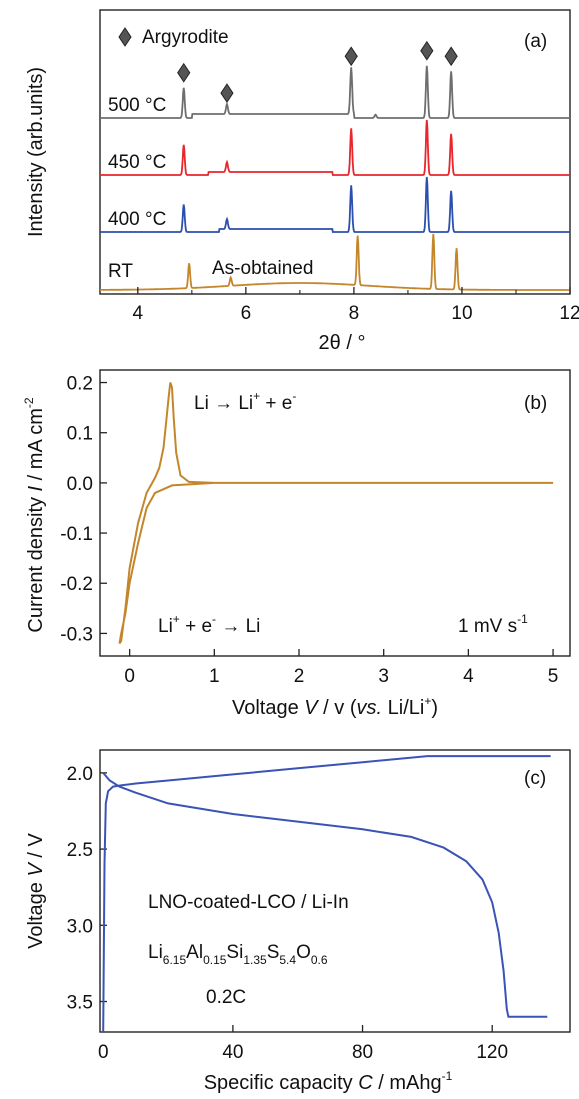 The width and height of the screenshot is (579, 1099). I want to click on reduction-annotation: Li+ + e- → Li, so click(209, 624).